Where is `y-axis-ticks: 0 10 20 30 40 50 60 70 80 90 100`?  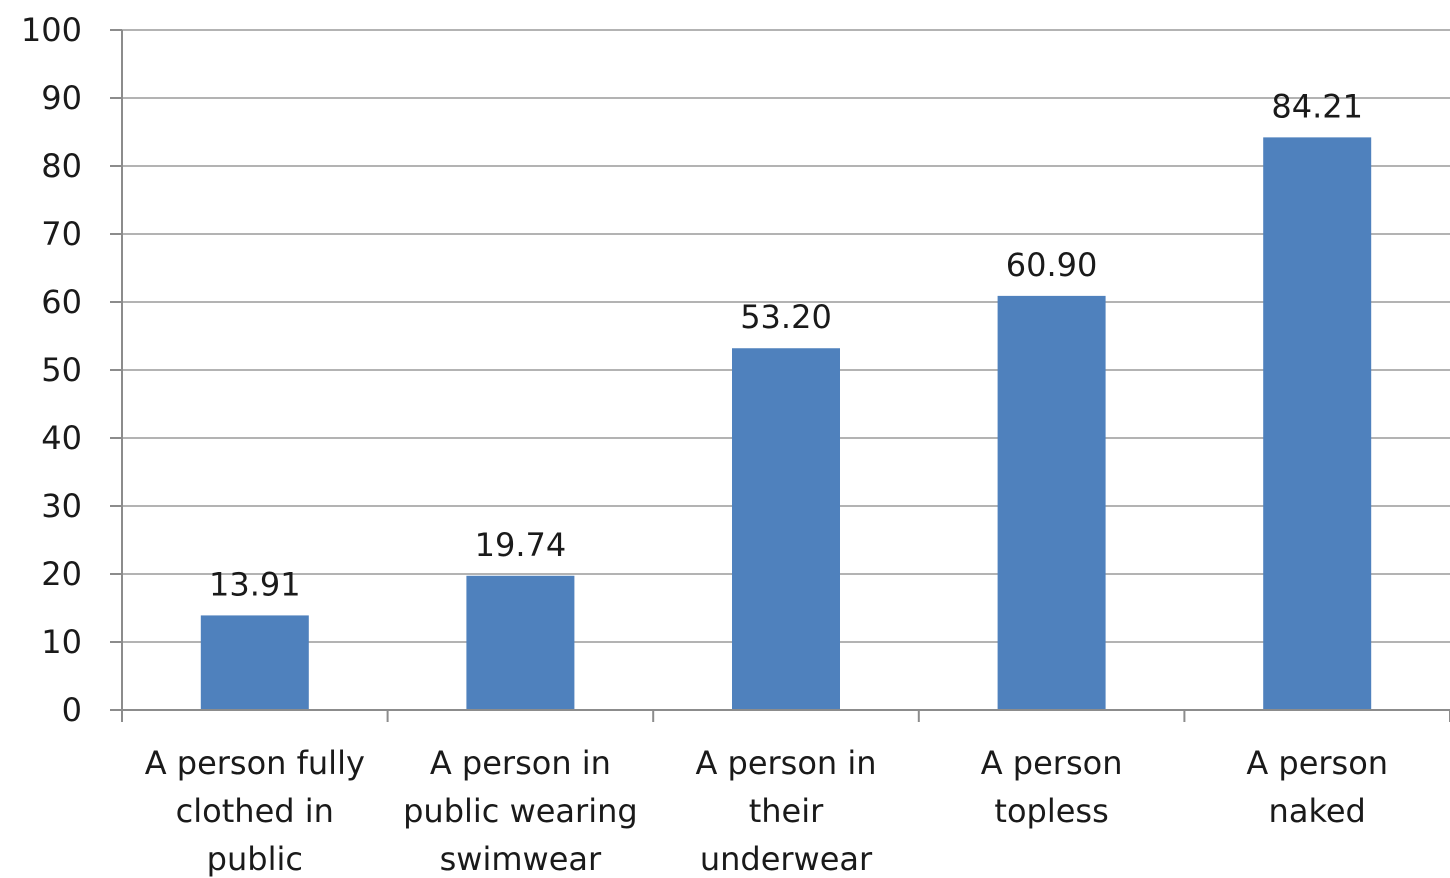 y-axis-ticks: 0 10 20 30 40 50 60 70 80 90 100 is located at coordinates (71, 370).